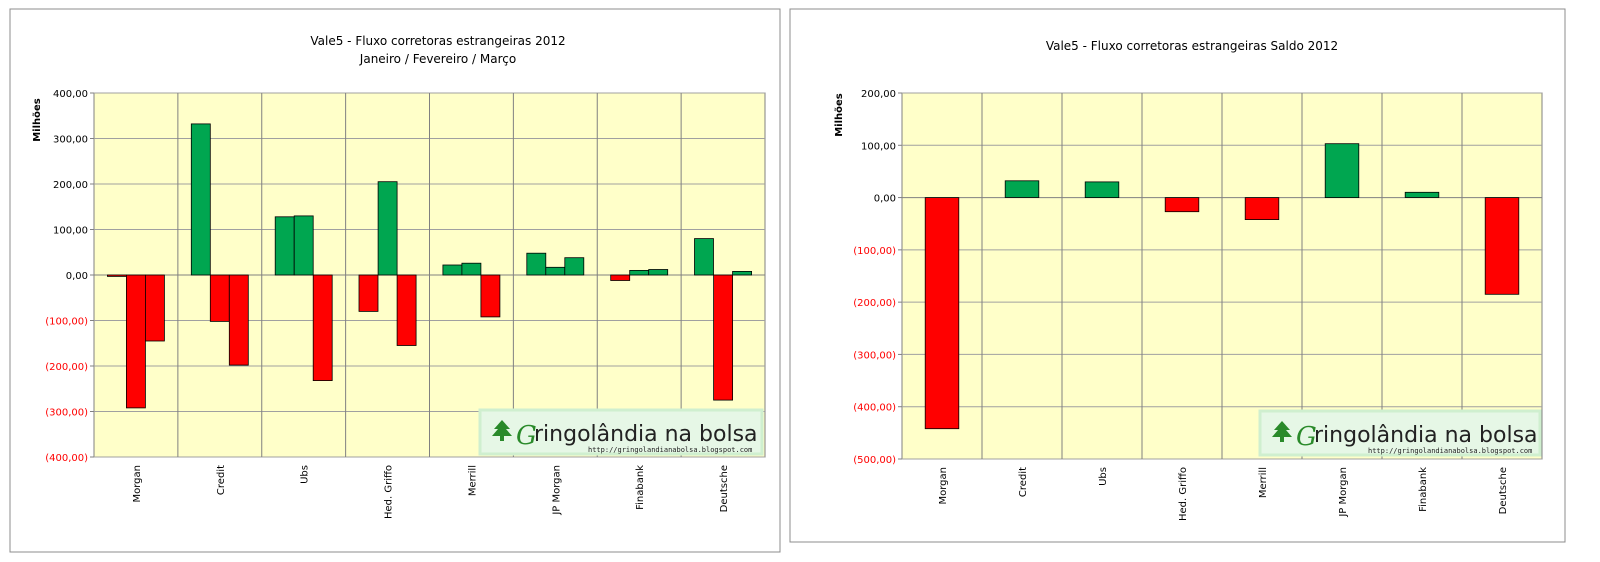  What do you see at coordinates (878, 146) in the screenshot?
I see `chart-2-ytick-label: 100,00` at bounding box center [878, 146].